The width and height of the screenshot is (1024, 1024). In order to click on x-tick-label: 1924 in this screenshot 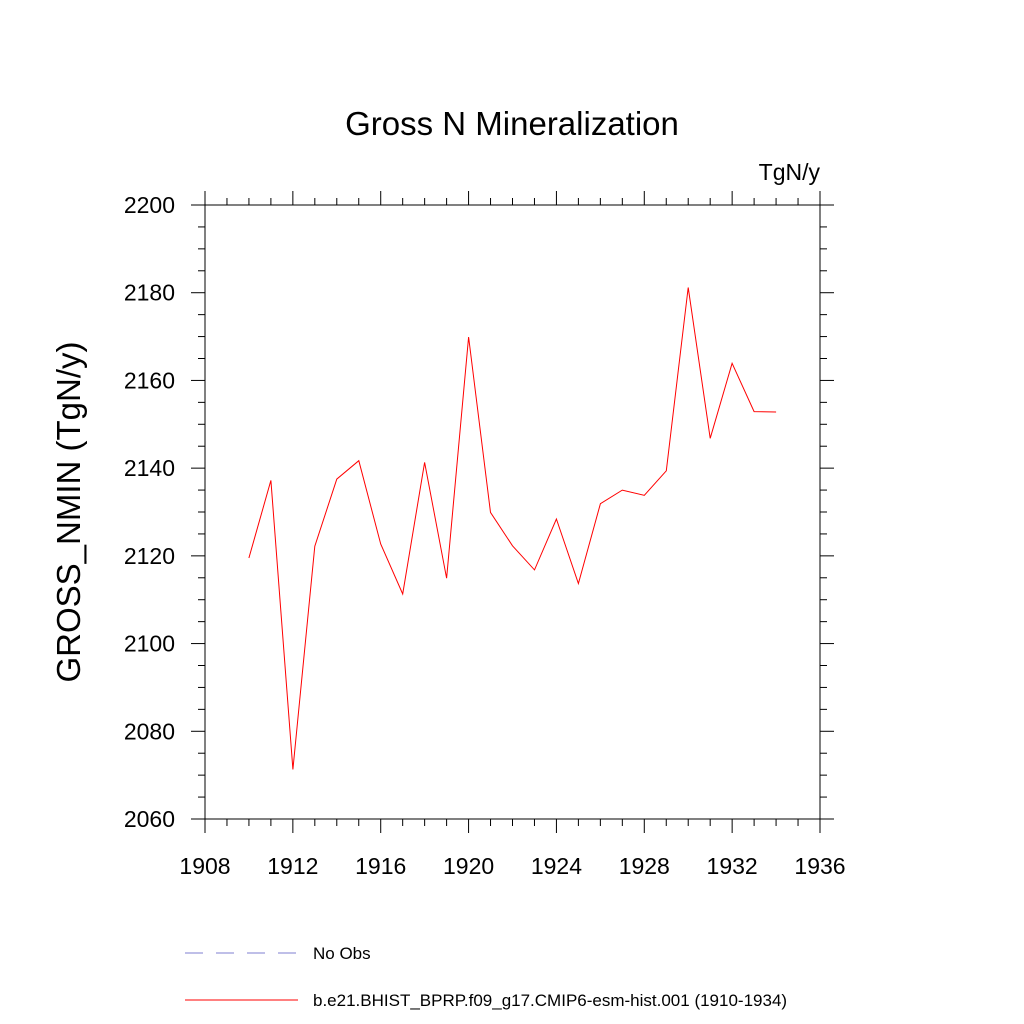, I will do `click(556, 866)`.